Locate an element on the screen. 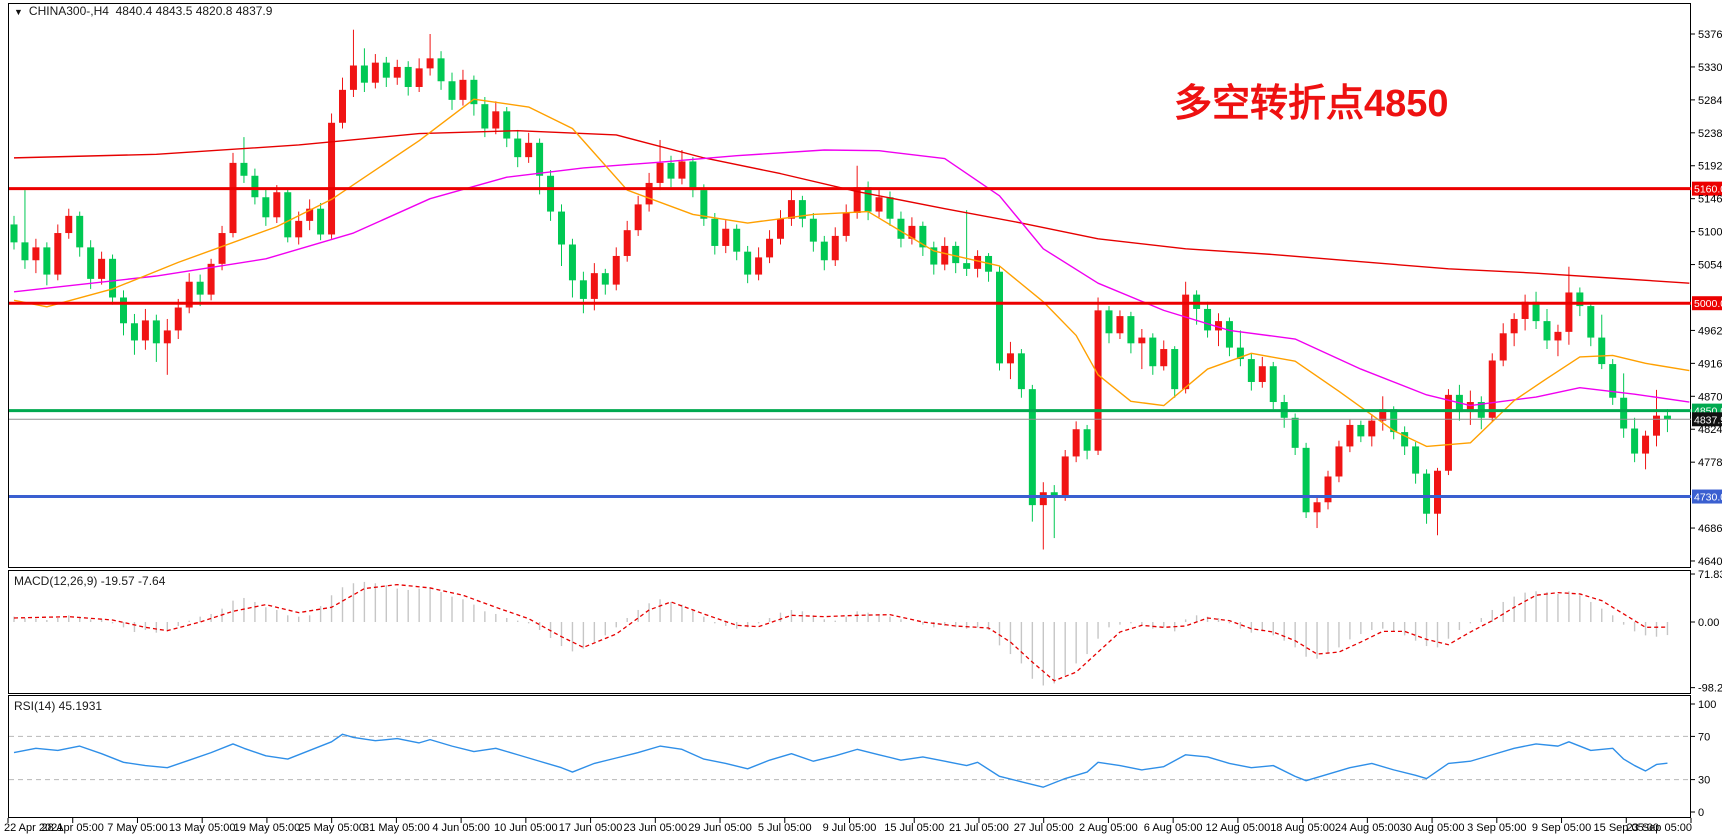 The height and width of the screenshot is (840, 1722). rsi-panel-frame is located at coordinates (849, 756).